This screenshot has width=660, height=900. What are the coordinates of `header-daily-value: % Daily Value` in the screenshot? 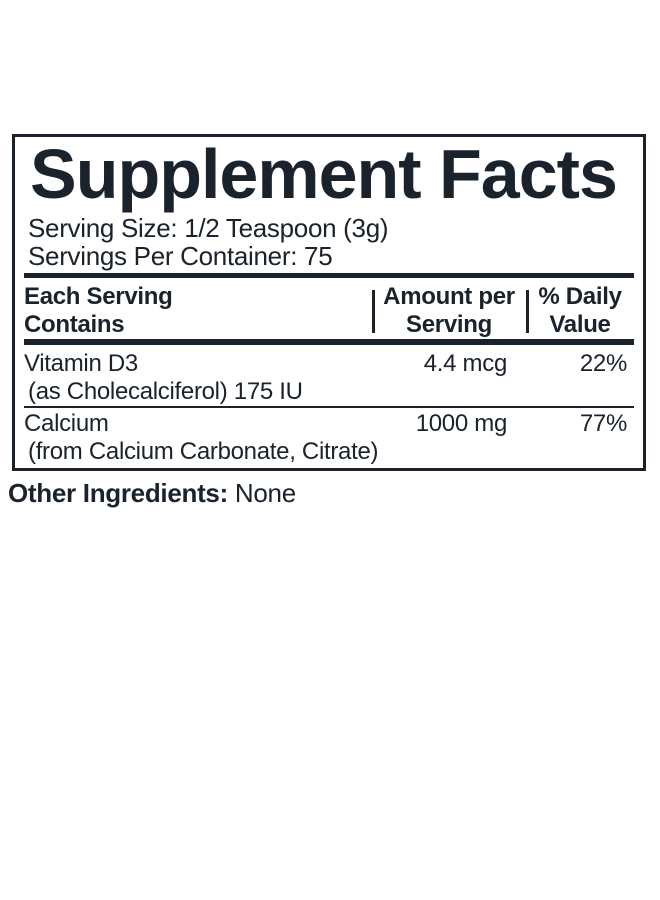 It's located at (580, 311).